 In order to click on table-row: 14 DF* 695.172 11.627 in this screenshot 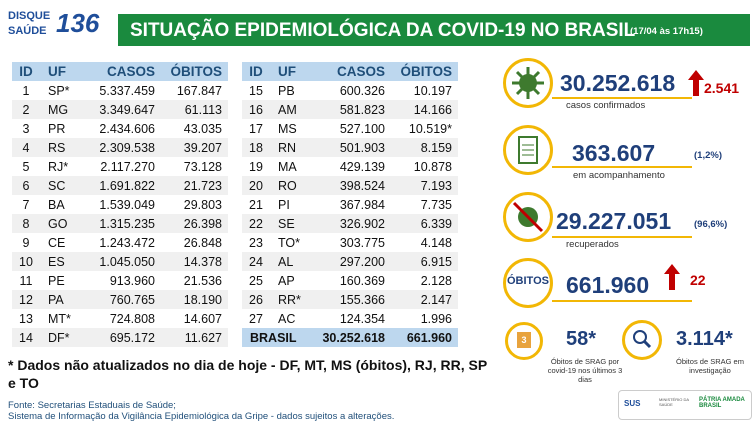, I will do `click(120, 337)`.